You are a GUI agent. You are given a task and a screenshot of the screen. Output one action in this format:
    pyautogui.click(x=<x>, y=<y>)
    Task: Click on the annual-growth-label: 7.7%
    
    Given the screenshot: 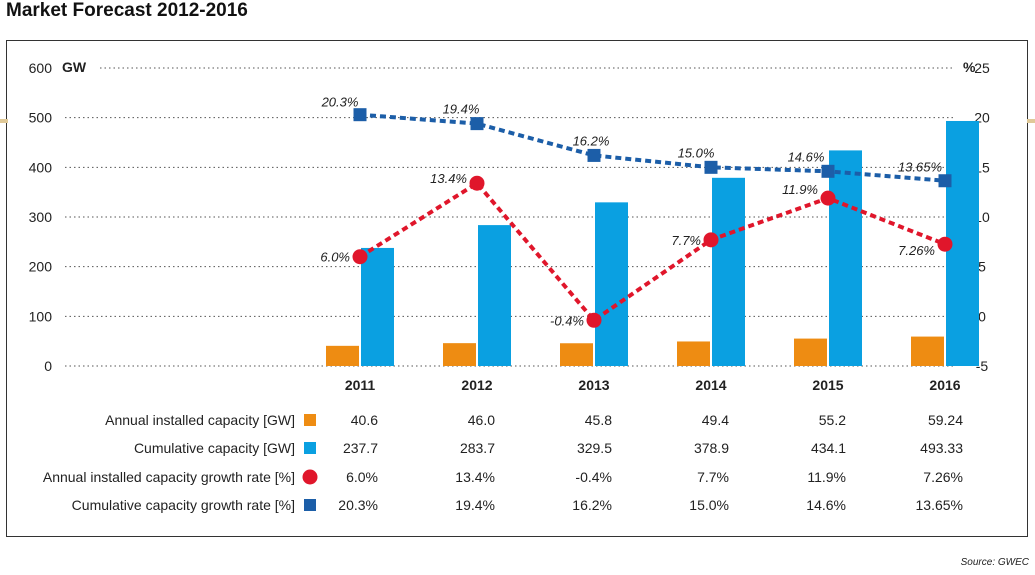 What is the action you would take?
    pyautogui.click(x=686, y=240)
    